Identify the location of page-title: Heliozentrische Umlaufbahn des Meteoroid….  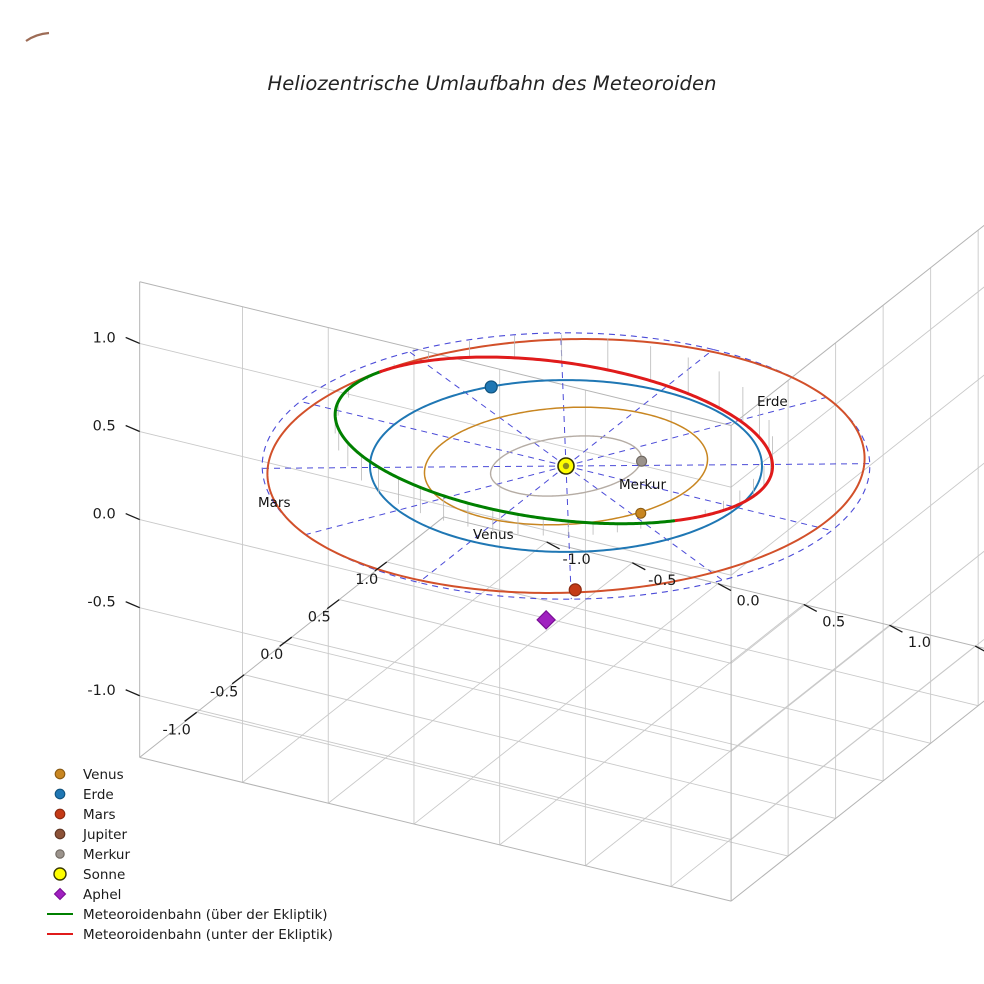
(492, 83).